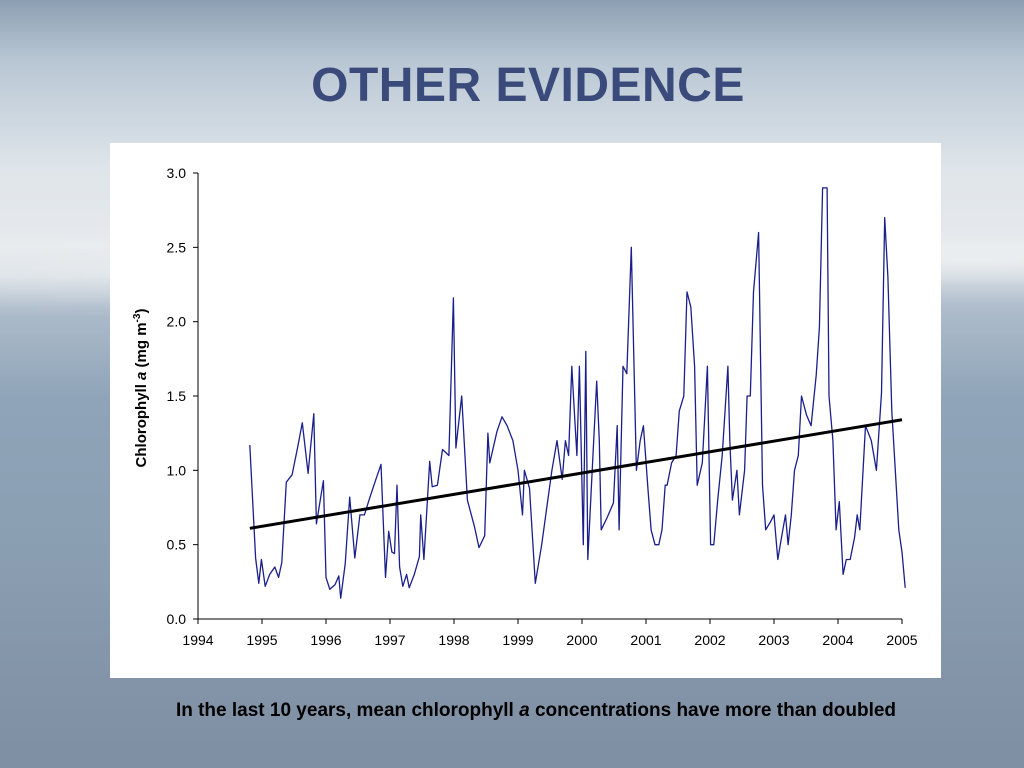 This screenshot has width=1024, height=768. What do you see at coordinates (517, 640) in the screenshot?
I see `x-tick-label: 1999` at bounding box center [517, 640].